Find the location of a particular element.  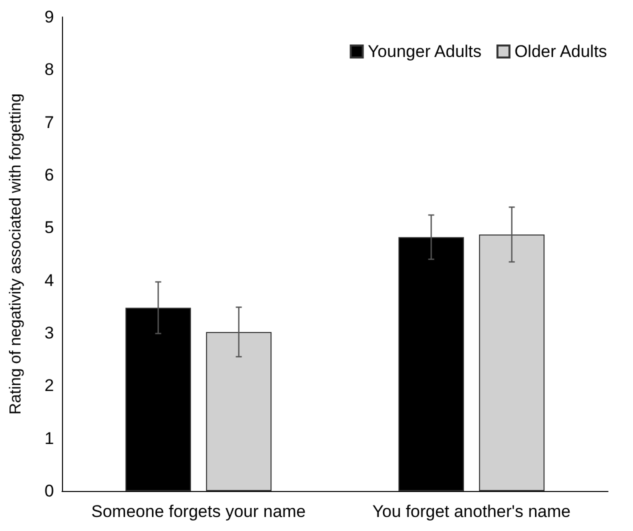

y-tick-label: 1 is located at coordinates (49, 438).